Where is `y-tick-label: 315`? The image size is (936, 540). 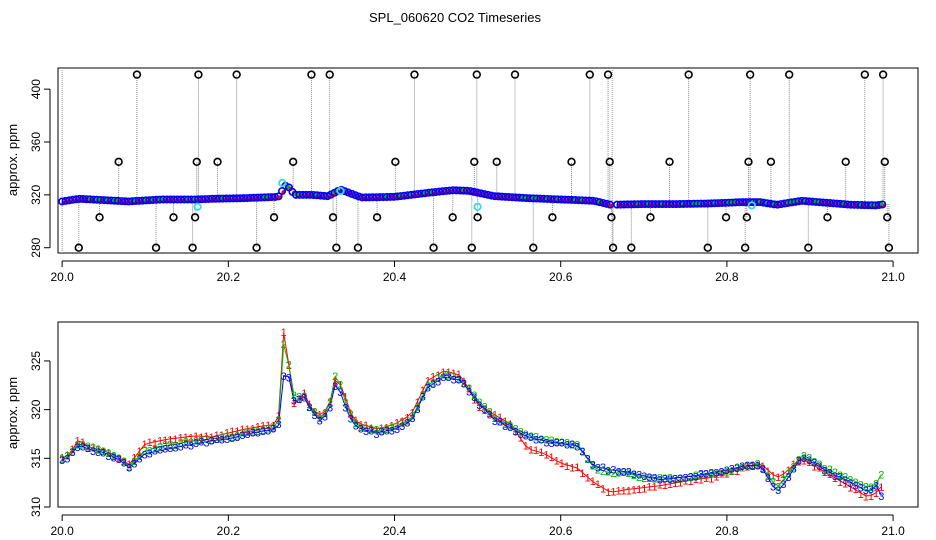 y-tick-label: 315 is located at coordinates (36, 458).